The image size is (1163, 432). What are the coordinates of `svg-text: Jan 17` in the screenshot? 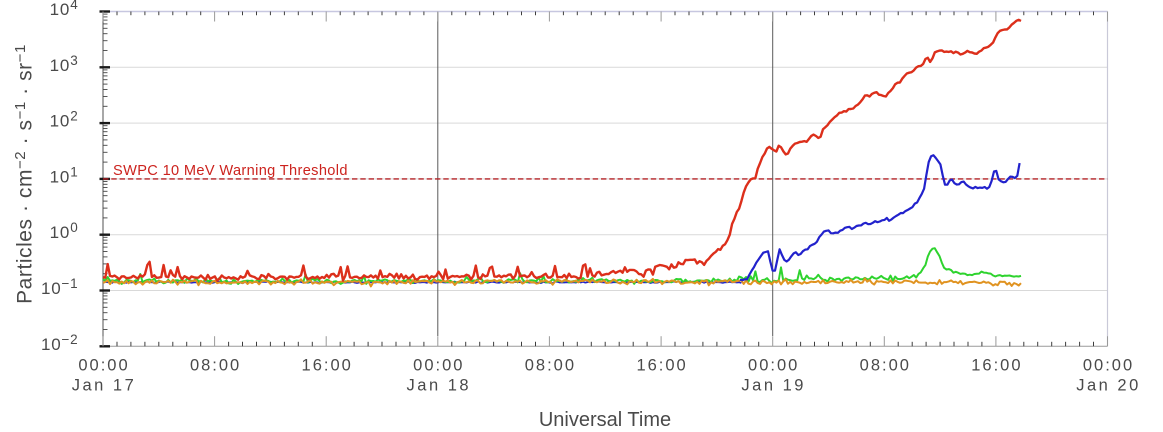 It's located at (104, 386).